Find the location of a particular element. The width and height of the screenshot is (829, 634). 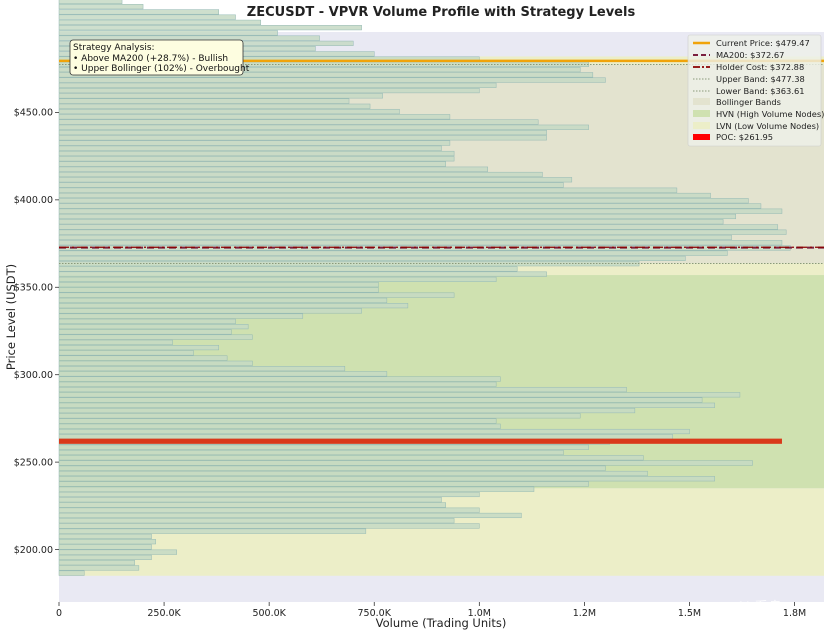

y-tick-label: $400.00 is located at coordinates (33, 200).